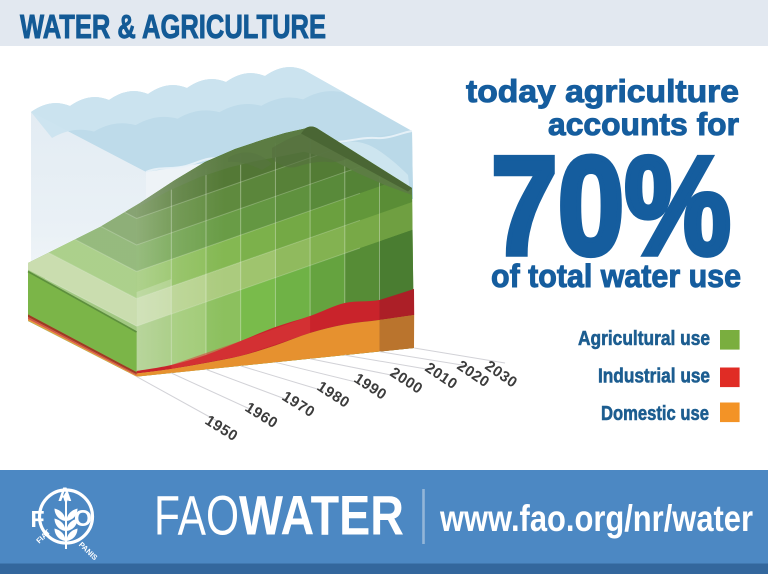 The width and height of the screenshot is (768, 574). What do you see at coordinates (221, 428) in the screenshot?
I see `svg-text: 1950` at bounding box center [221, 428].